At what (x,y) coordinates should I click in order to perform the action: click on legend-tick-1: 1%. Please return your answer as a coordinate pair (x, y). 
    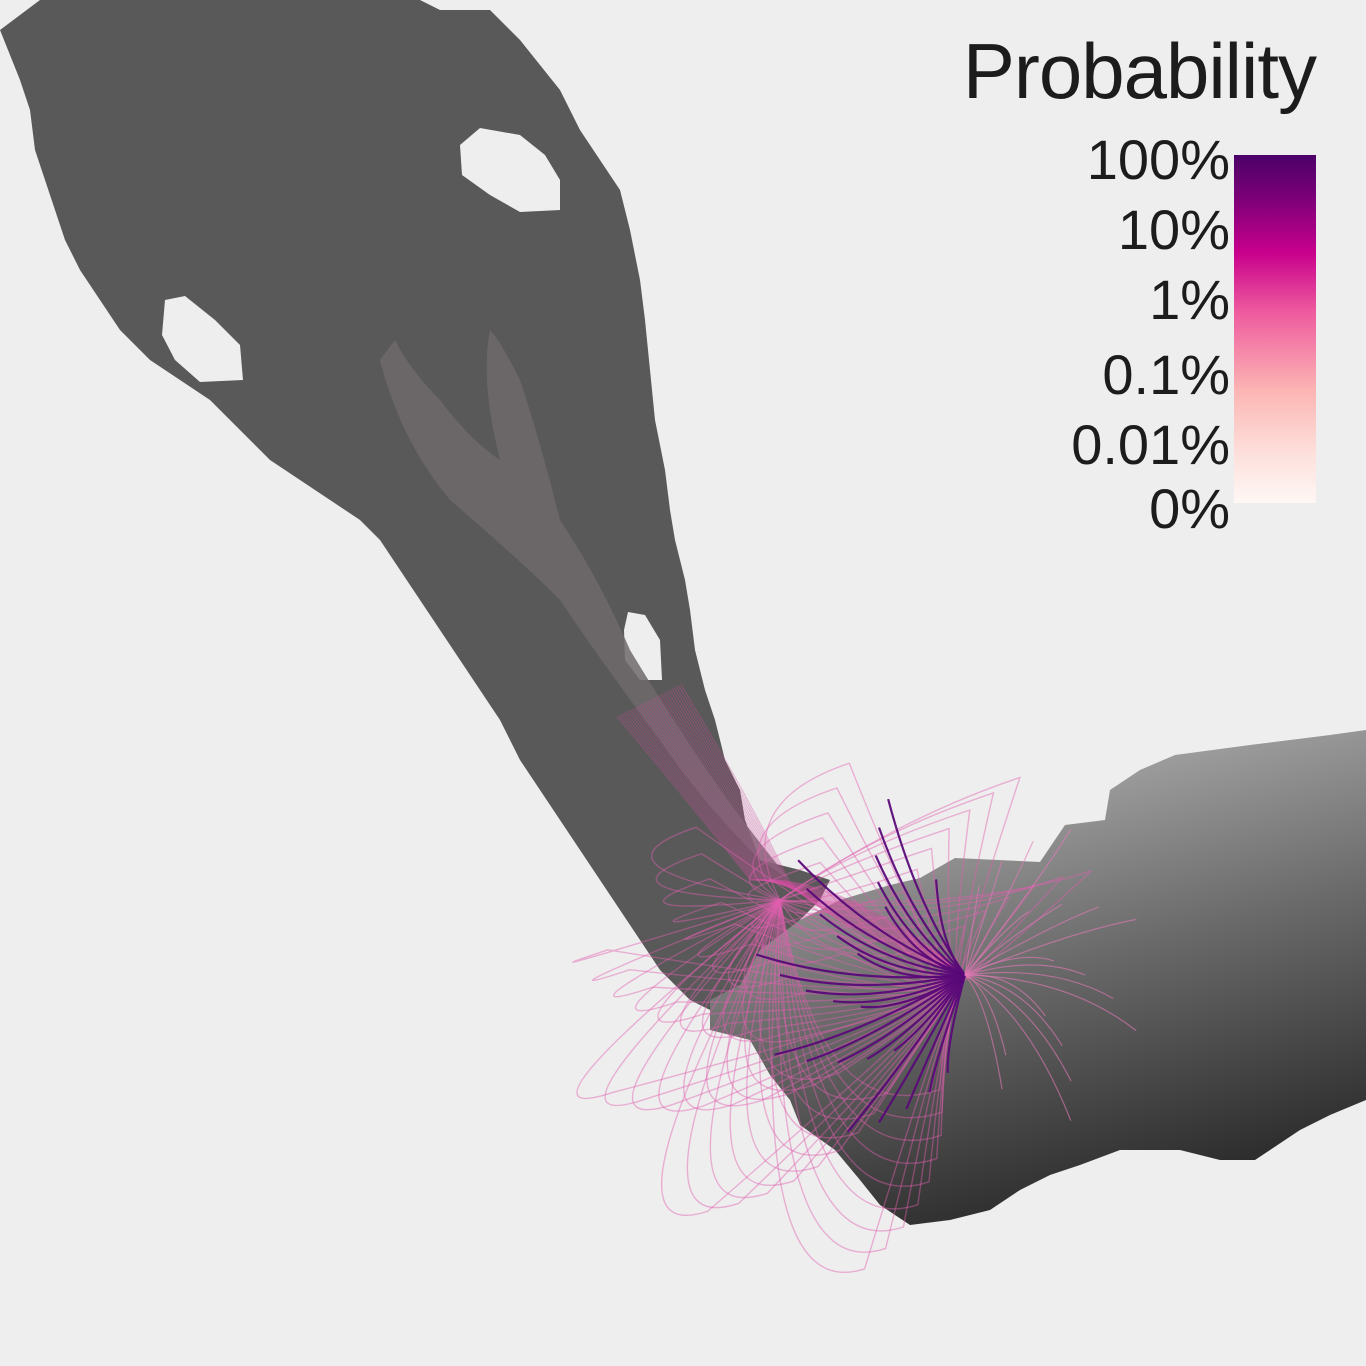
    Looking at the image, I should click on (1189, 299).